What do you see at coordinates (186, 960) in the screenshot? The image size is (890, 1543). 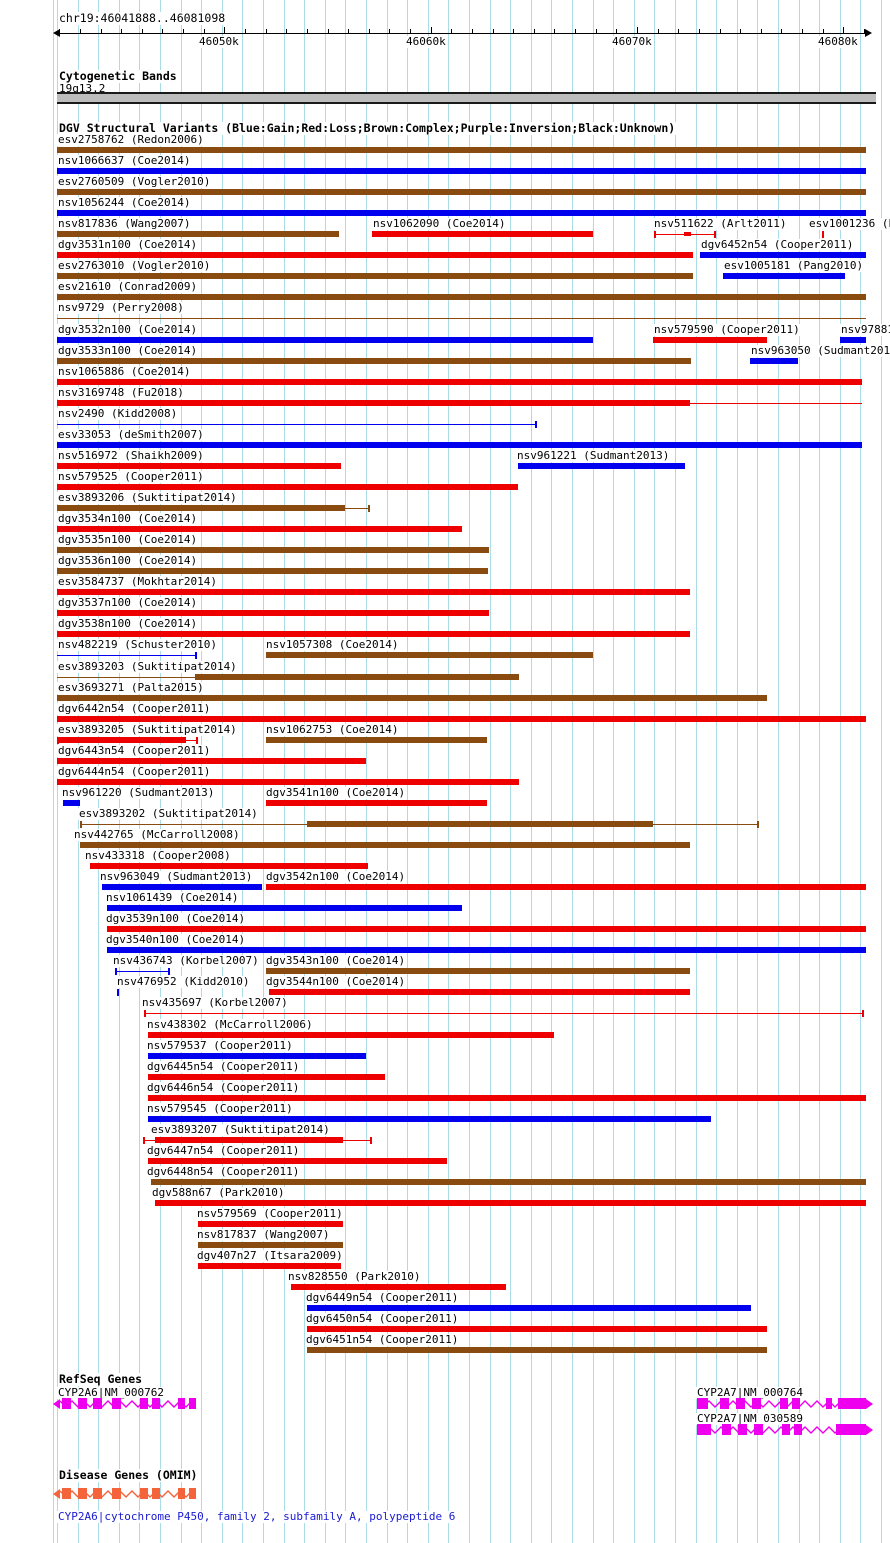 I see `variant-label: nsv436743 (Korbel2007)` at bounding box center [186, 960].